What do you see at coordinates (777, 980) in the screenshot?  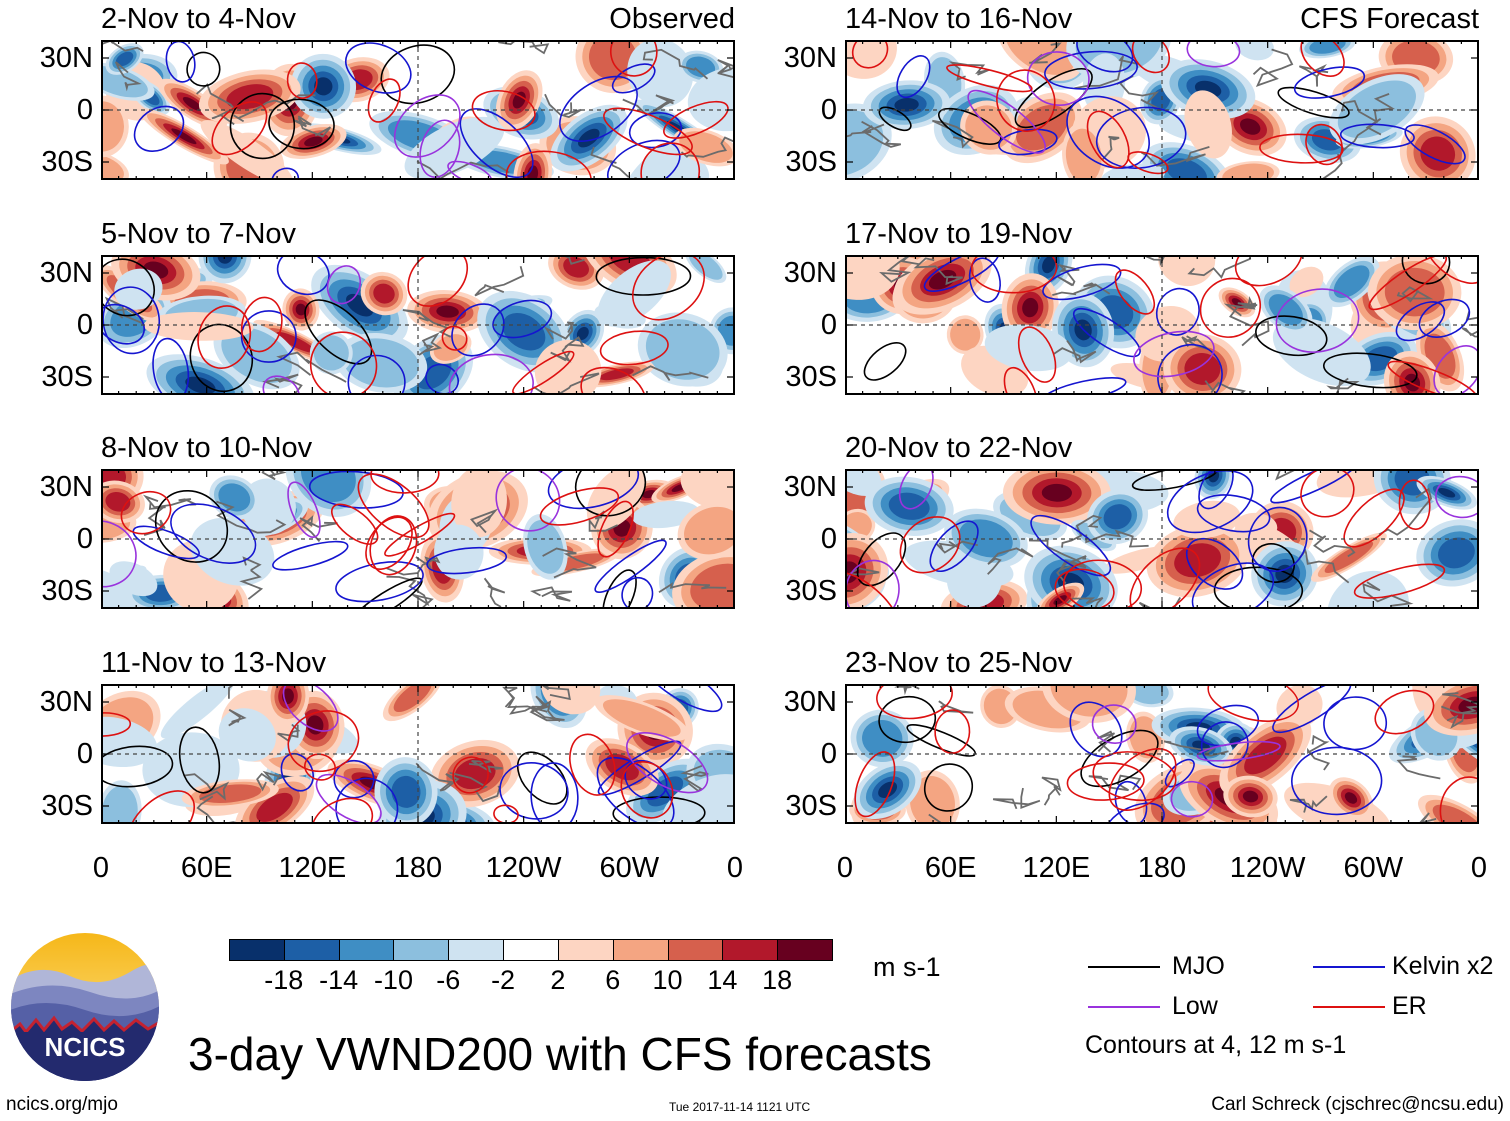 I see `colorbar-label: 18` at bounding box center [777, 980].